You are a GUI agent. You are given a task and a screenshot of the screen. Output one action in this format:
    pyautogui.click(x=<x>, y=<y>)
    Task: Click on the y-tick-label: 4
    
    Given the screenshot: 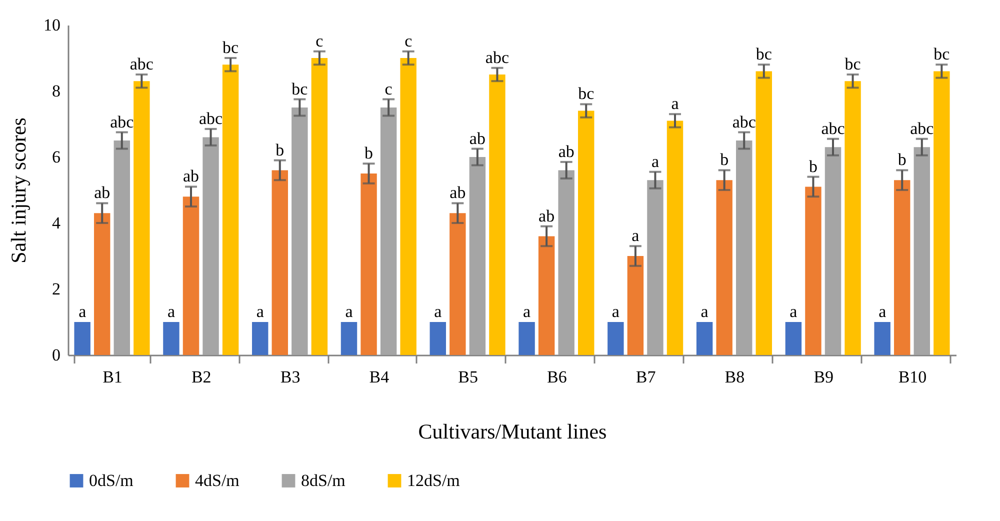 What is the action you would take?
    pyautogui.click(x=56, y=223)
    